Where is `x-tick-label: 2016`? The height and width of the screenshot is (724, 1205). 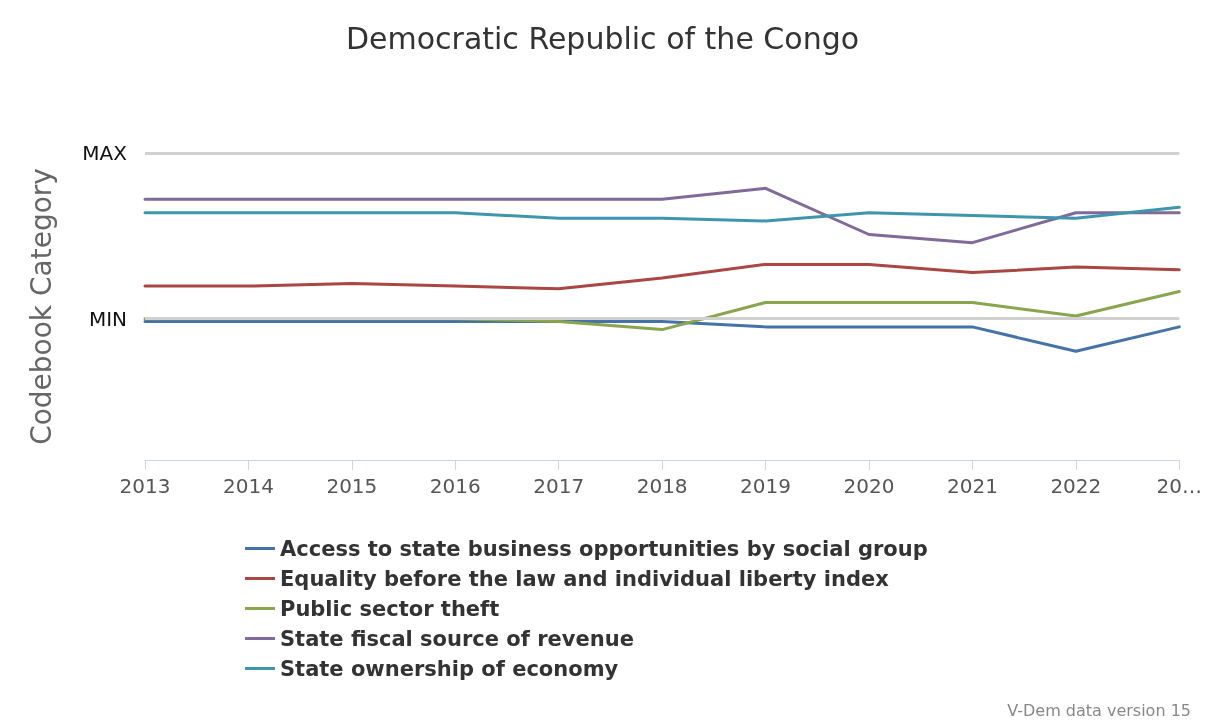
x-tick-label: 2016 is located at coordinates (455, 486).